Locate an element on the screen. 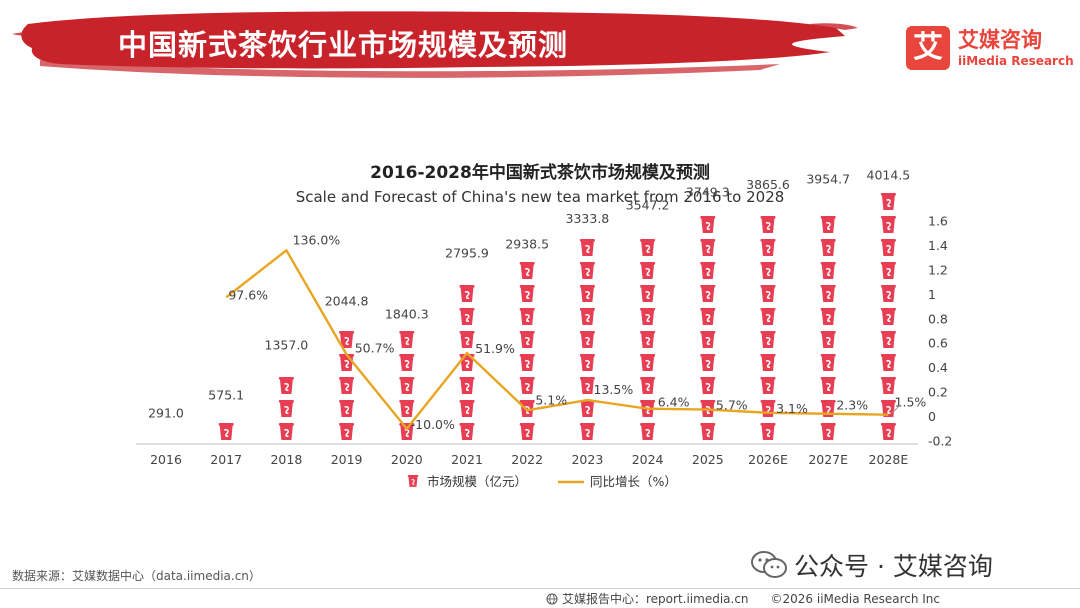 This screenshot has width=1080, height=608. footer-divider is located at coordinates (540, 588).